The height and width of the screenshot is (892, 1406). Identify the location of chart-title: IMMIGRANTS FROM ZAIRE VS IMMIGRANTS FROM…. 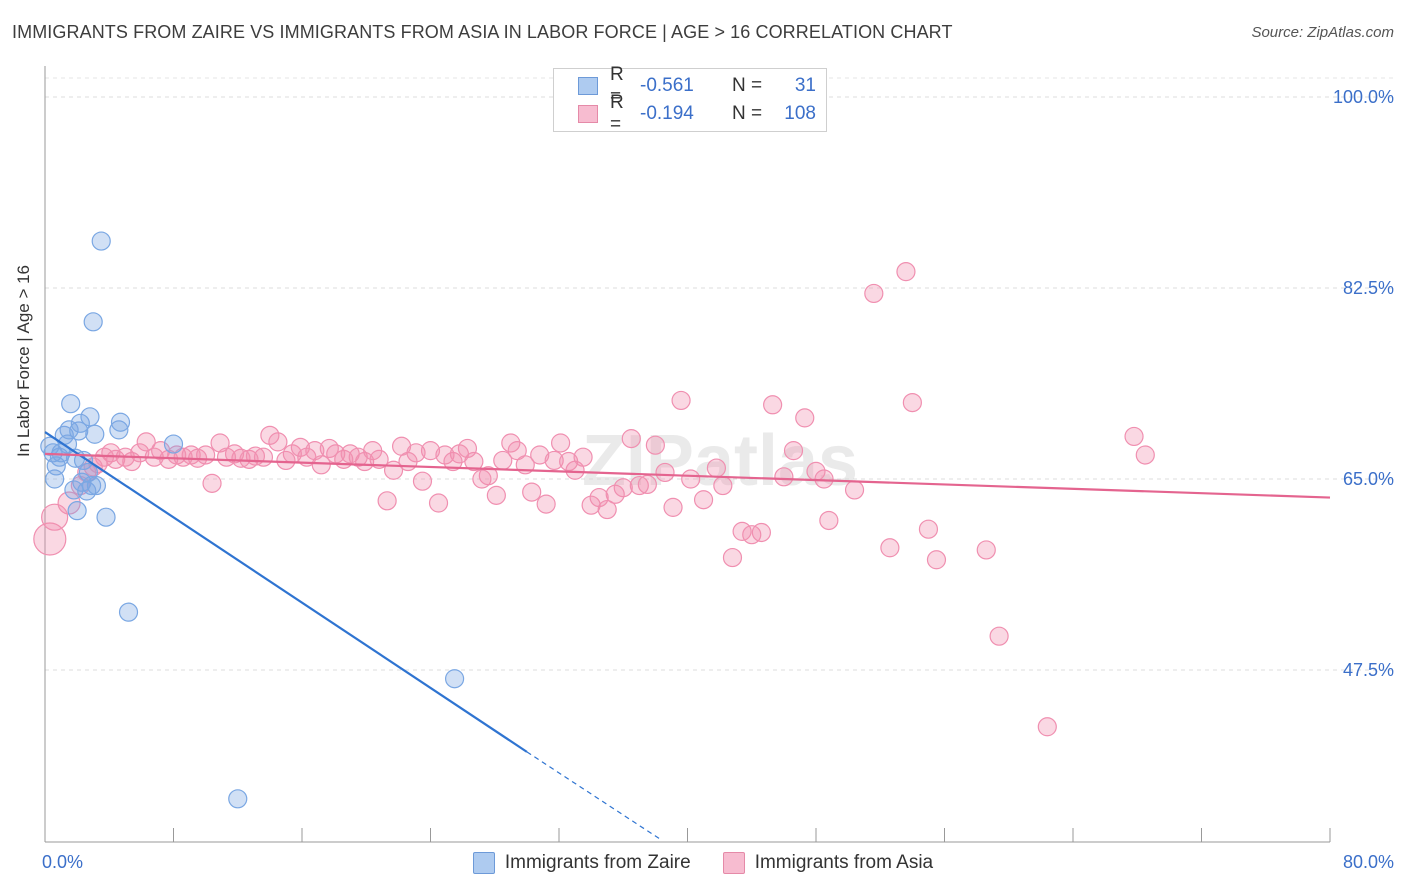
(482, 32).